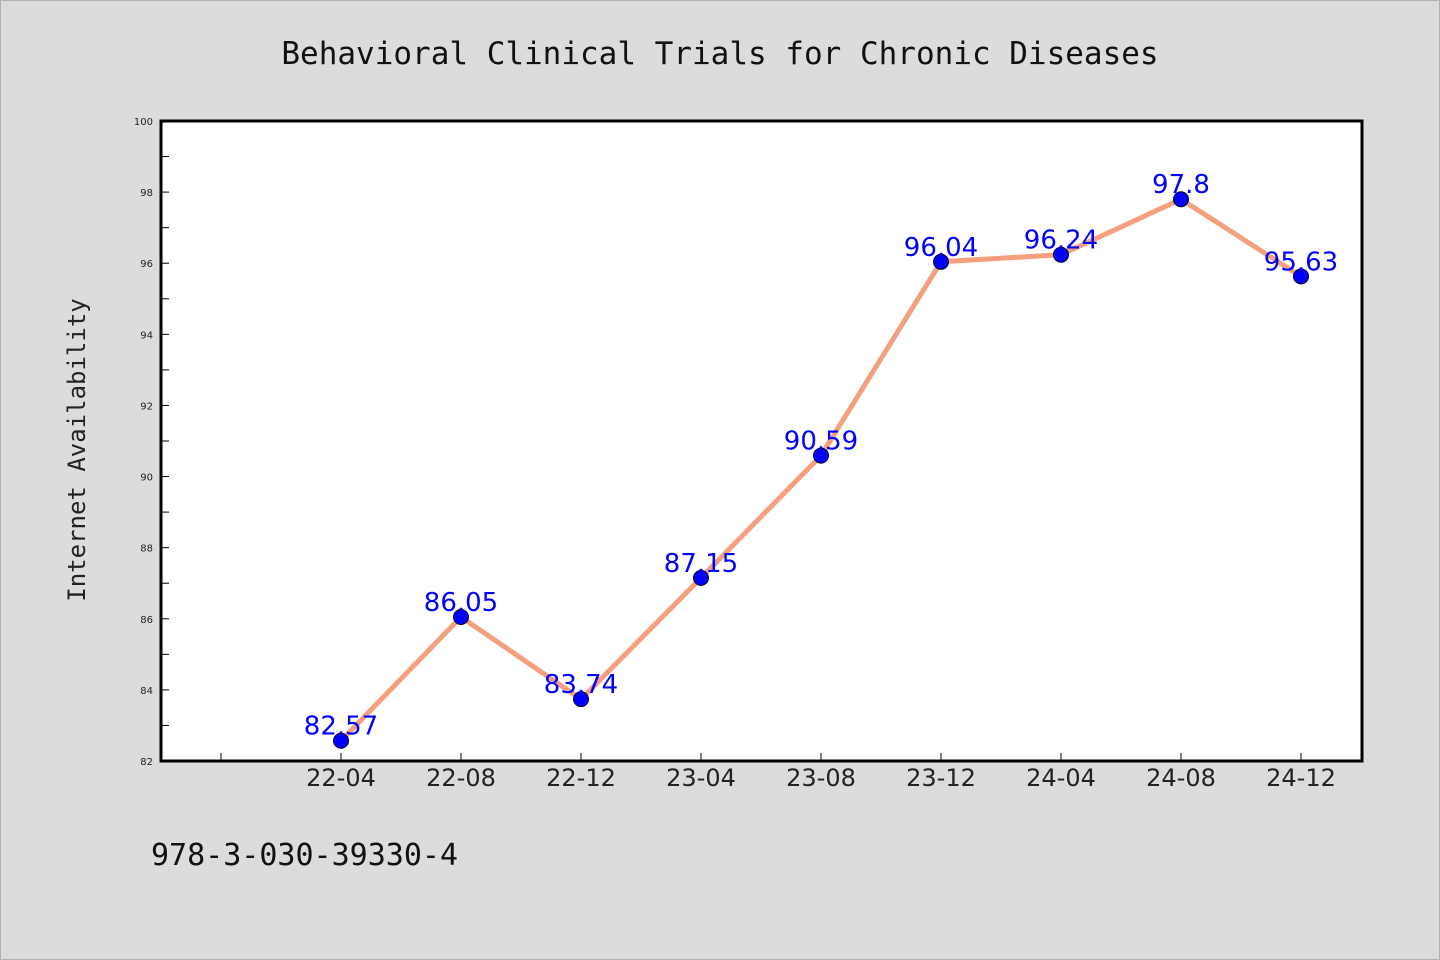  Describe the element at coordinates (821, 442) in the screenshot. I see `data-label: 90.59` at that location.